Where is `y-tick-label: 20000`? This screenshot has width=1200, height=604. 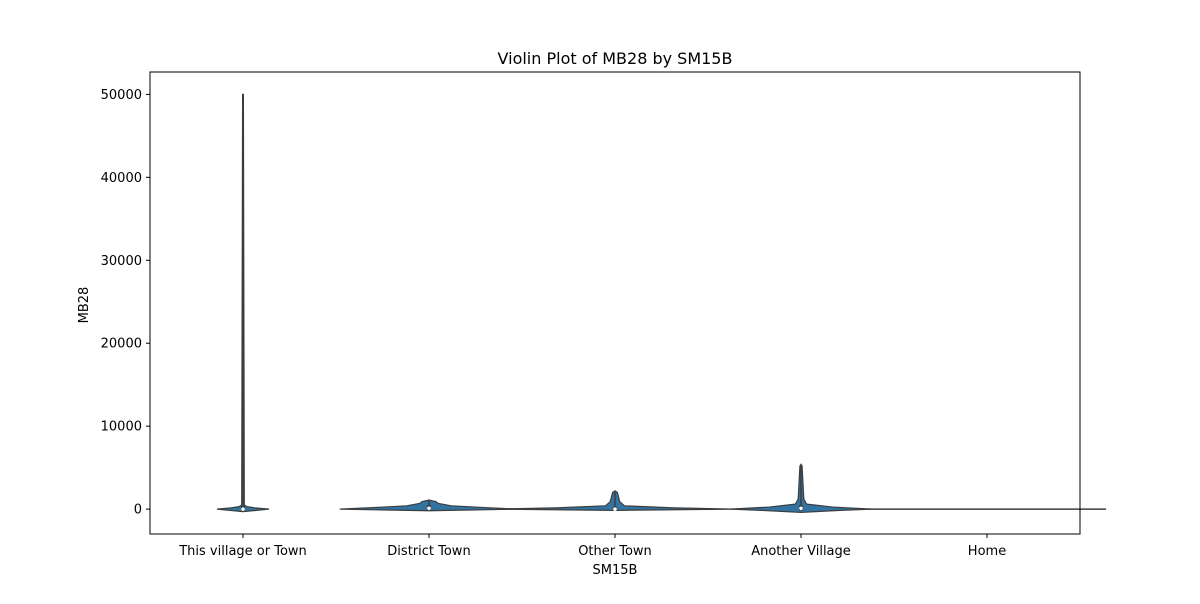 y-tick-label: 20000 is located at coordinates (121, 344).